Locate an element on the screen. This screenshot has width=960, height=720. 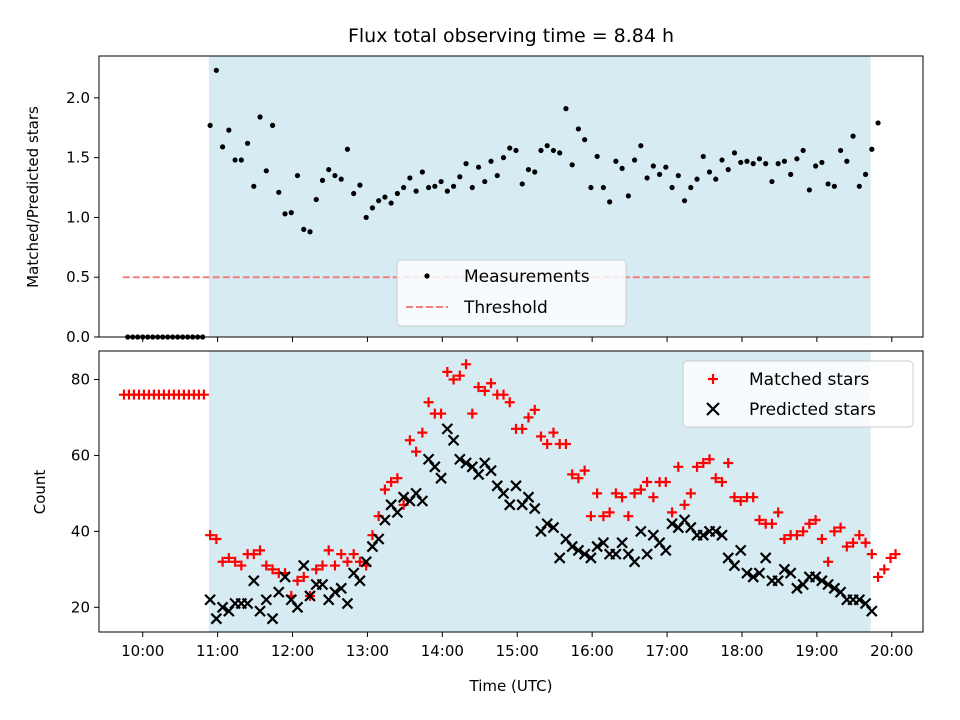
legend-label-threshold: Threshold is located at coordinates (505, 308).